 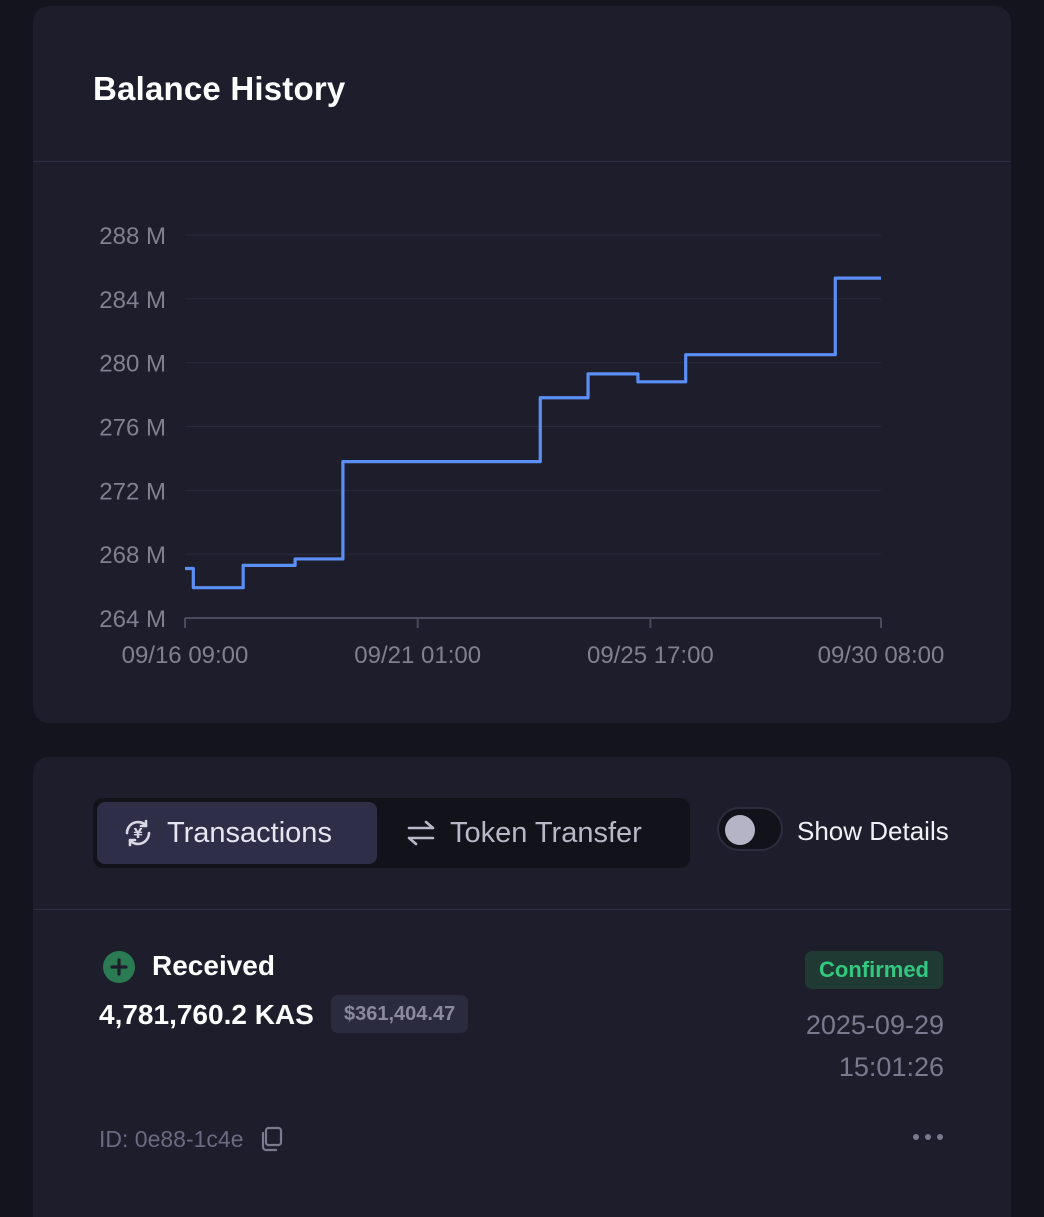 I want to click on transaction-id: ID: 0e88-1c4e, so click(x=192, y=1139).